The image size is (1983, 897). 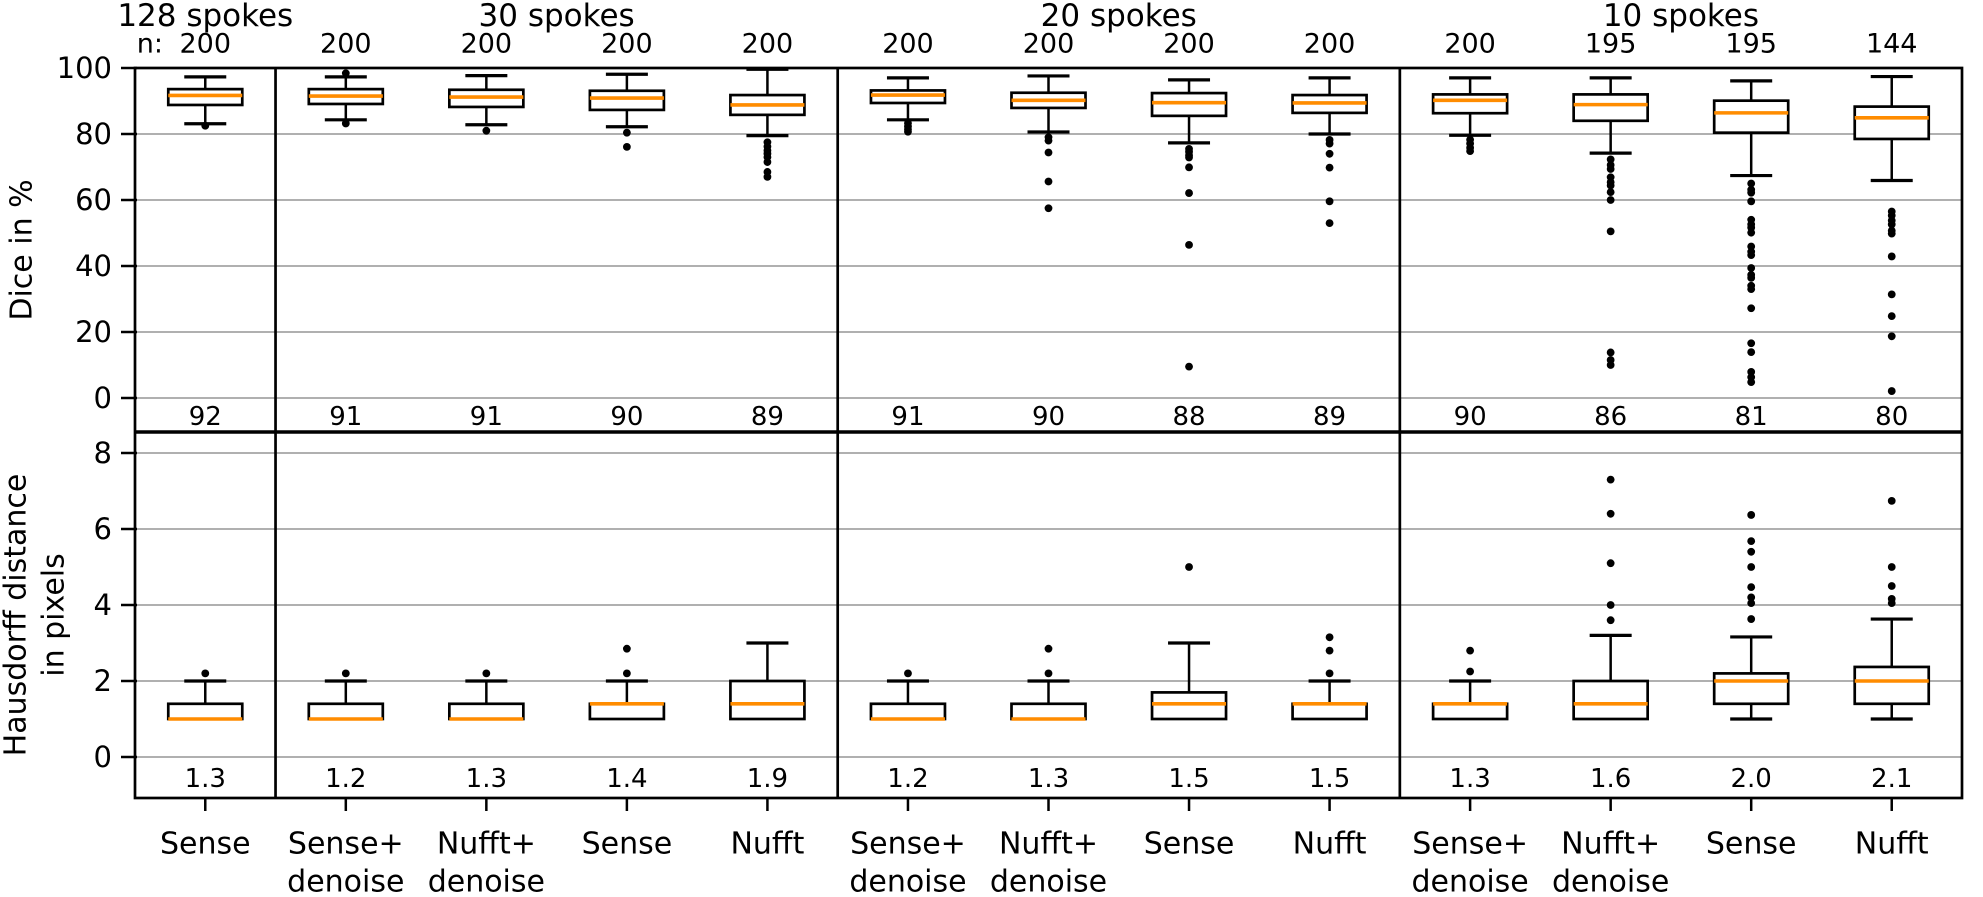 I want to click on y-tick-label-dice: 100, so click(x=84, y=68).